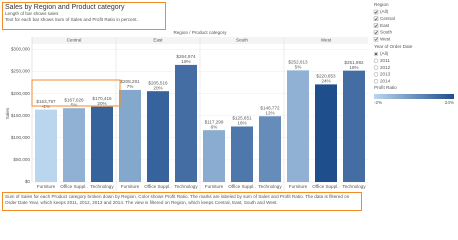  I want to click on y-tick-label: $200,000, so click(21, 93).